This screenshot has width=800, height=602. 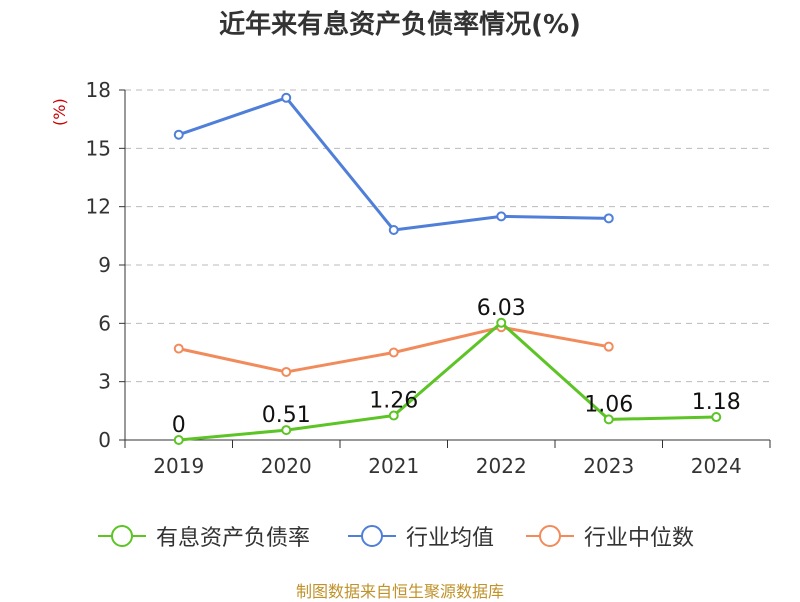 I want to click on legend: 有息资产负债率 行业均值 行业中位数, so click(x=400, y=536).